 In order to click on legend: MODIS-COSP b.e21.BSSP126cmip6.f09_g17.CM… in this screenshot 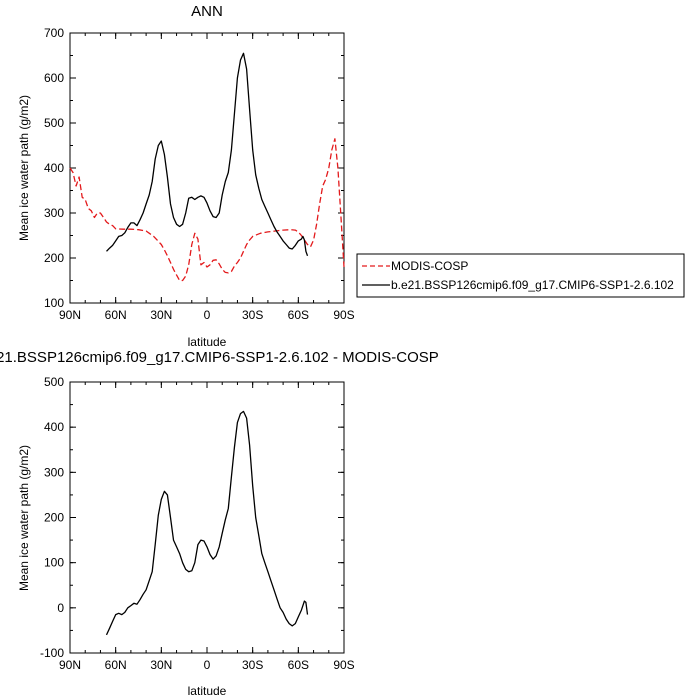, I will do `click(520, 275)`.